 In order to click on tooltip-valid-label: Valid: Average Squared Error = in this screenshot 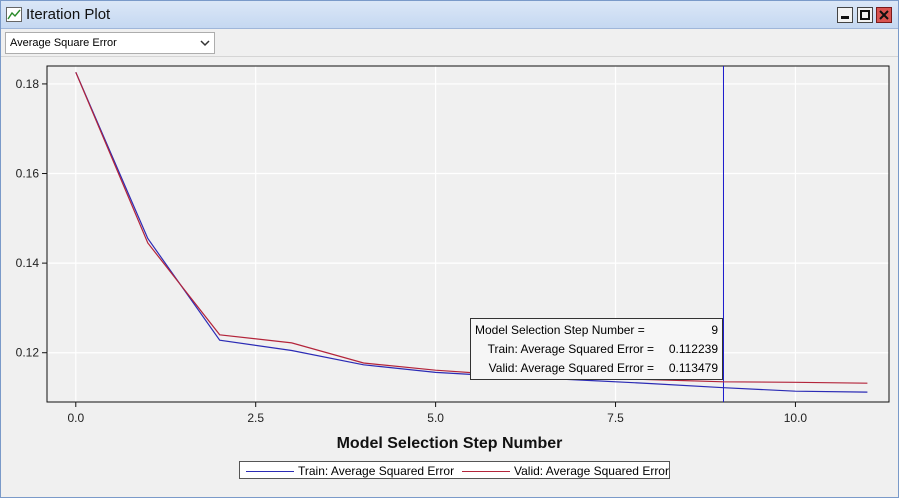, I will do `click(571, 368)`.